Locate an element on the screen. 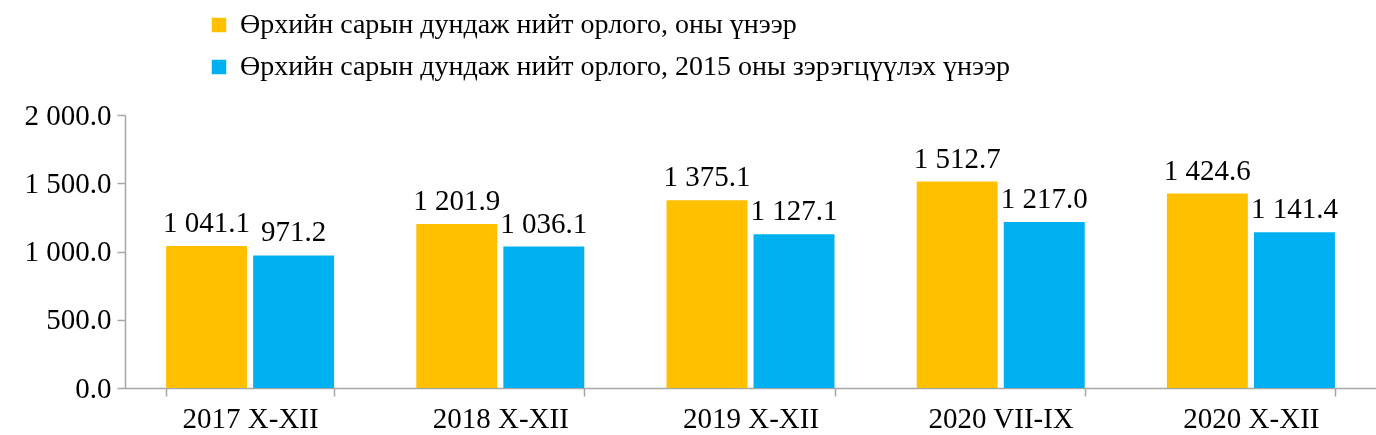 This screenshot has height=435, width=1376. x-tick-label: 2017 X-XII is located at coordinates (250, 417).